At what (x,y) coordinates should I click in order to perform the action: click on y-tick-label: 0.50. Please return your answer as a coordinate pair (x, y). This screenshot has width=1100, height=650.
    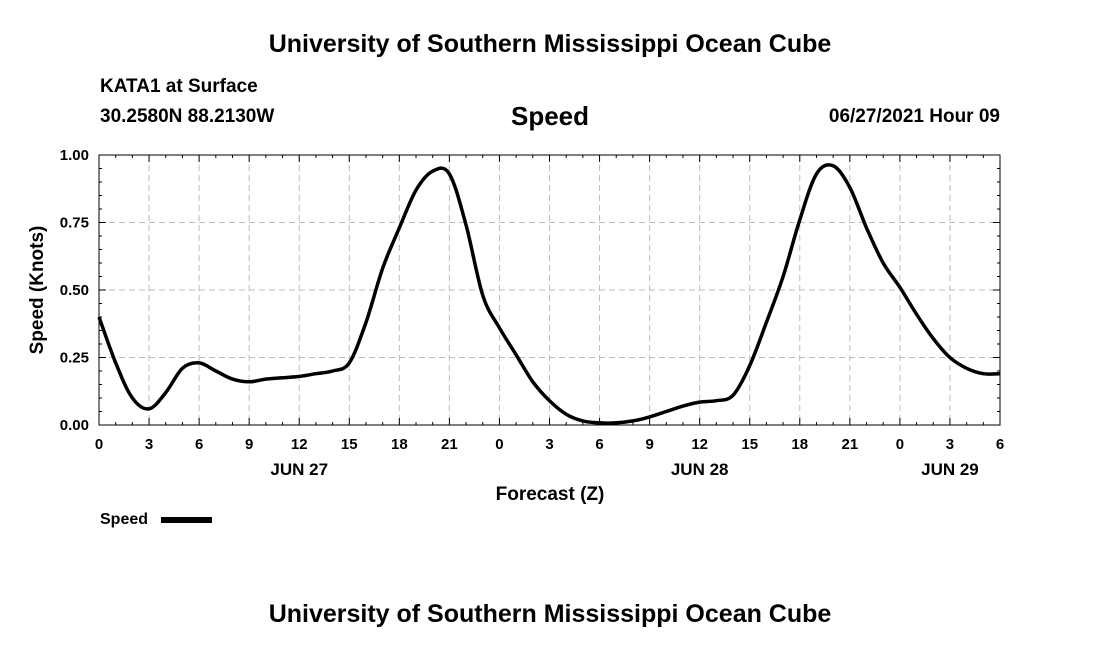
    Looking at the image, I should click on (74, 290).